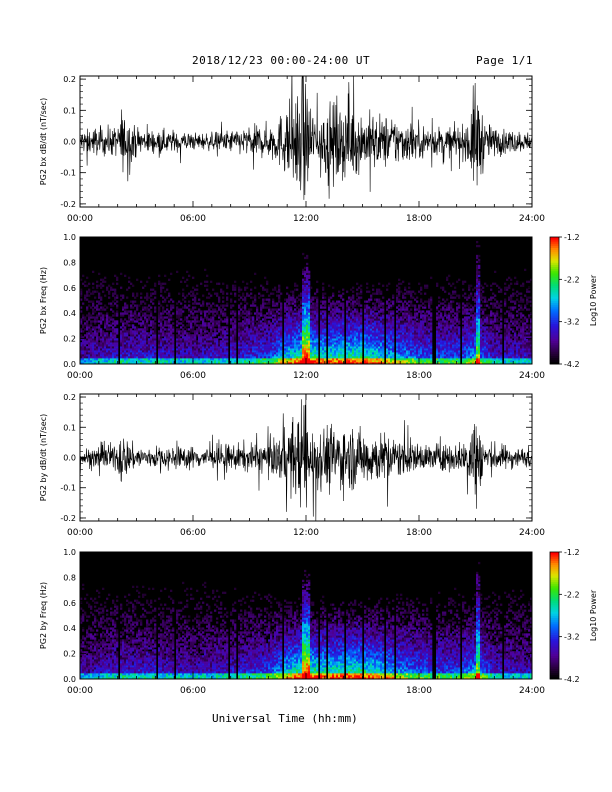 This screenshot has width=612, height=792. What do you see at coordinates (68, 173) in the screenshot?
I see `bx-dbdt-y-tick-label: -0.1` at bounding box center [68, 173].